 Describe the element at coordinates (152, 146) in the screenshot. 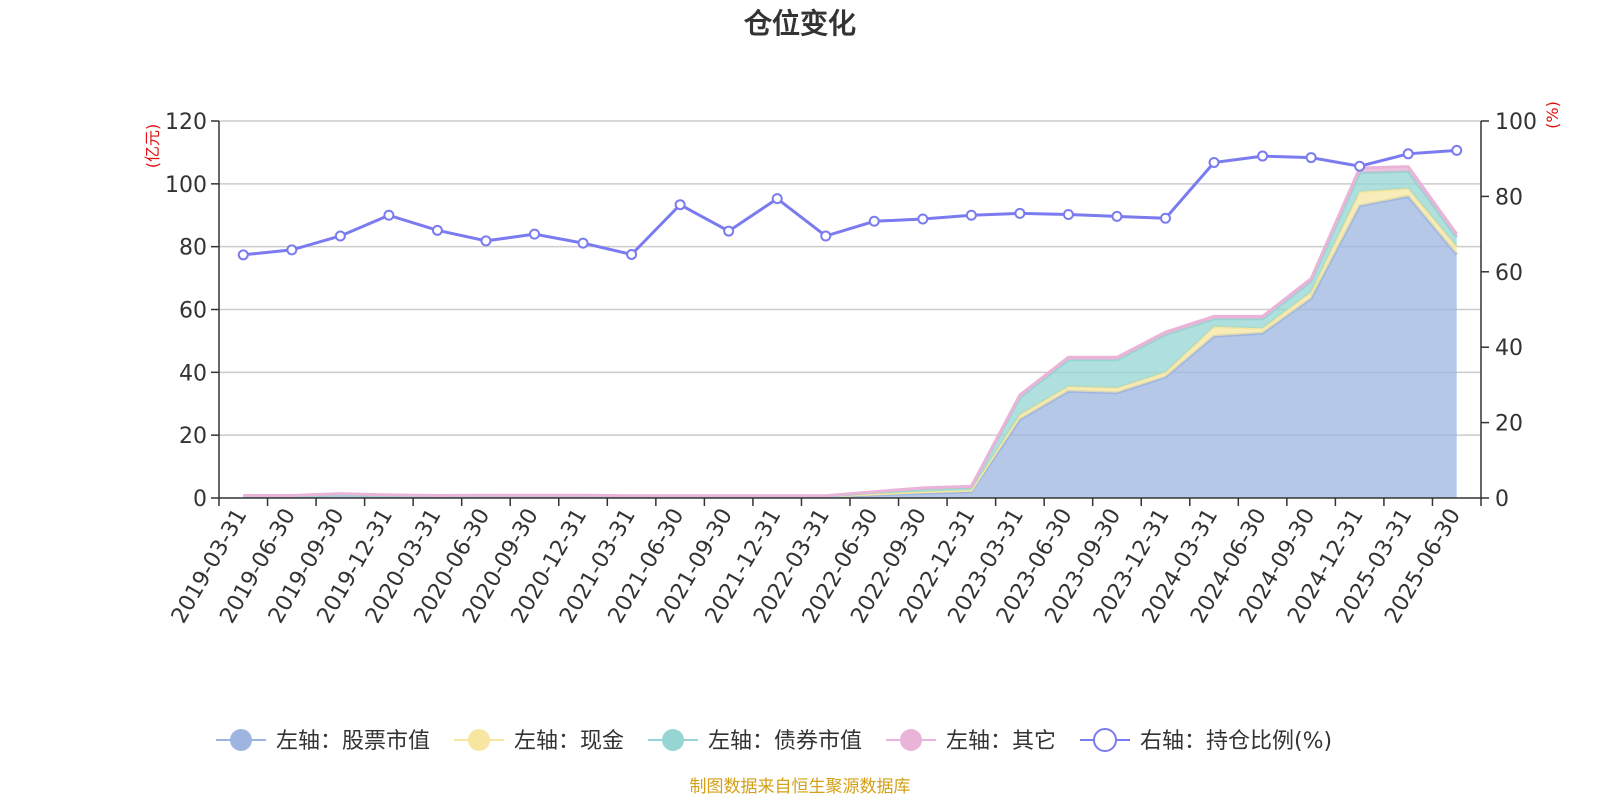

I see `left-axis-unit: (亿元)` at that location.